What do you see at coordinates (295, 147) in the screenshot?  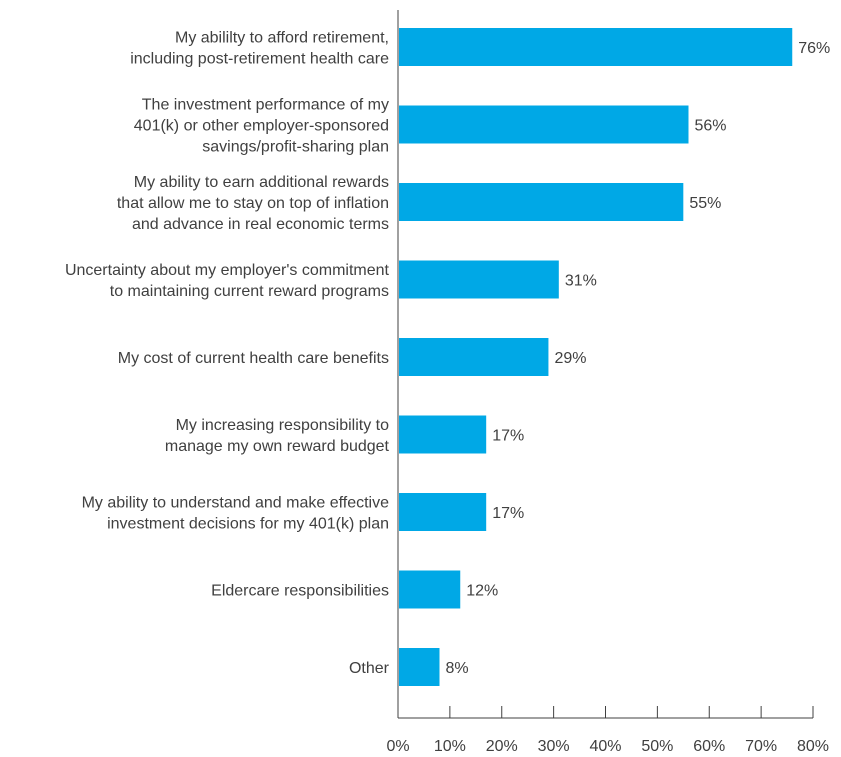 I see `category-label-line: savings/profit-sharing plan` at bounding box center [295, 147].